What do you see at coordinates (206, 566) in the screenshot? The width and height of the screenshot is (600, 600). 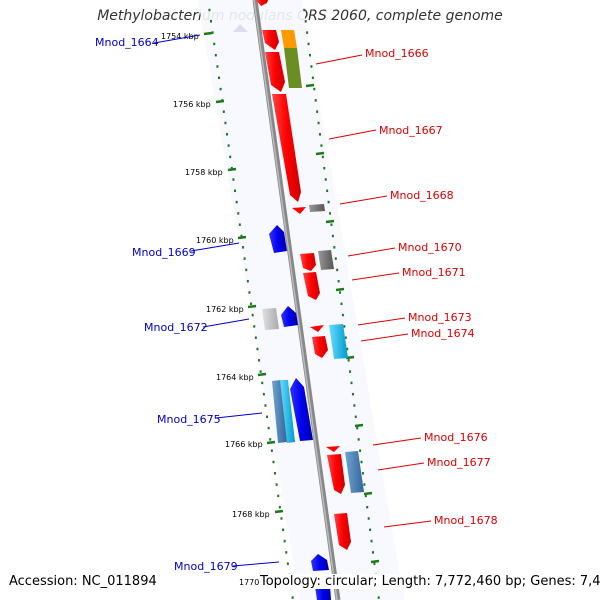 I see `gene-label-left: Mnod_1679` at bounding box center [206, 566].